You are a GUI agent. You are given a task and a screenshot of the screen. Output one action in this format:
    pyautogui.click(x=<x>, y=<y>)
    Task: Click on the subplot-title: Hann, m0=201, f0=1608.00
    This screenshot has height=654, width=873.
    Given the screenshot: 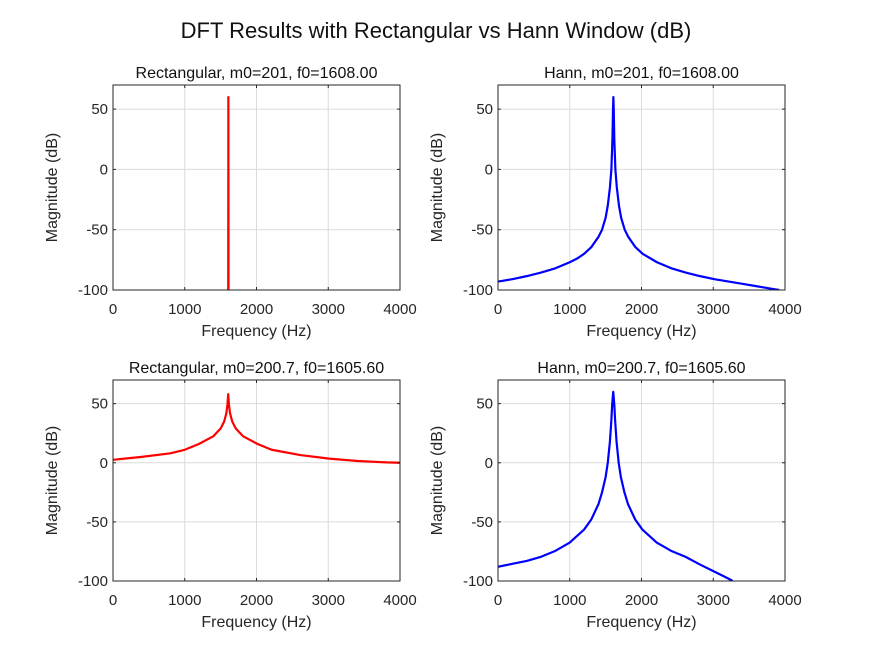 What is the action you would take?
    pyautogui.click(x=641, y=73)
    